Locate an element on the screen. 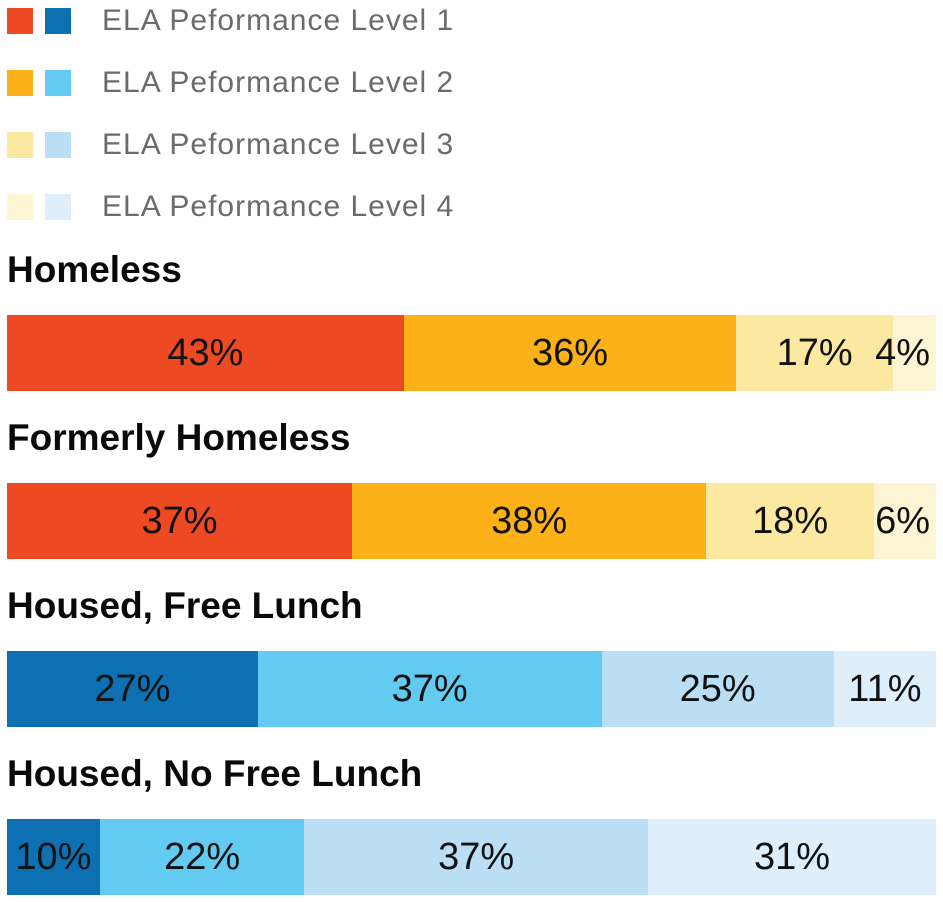  legend-item-label: ELA Peformance Level 1 is located at coordinates (278, 20).